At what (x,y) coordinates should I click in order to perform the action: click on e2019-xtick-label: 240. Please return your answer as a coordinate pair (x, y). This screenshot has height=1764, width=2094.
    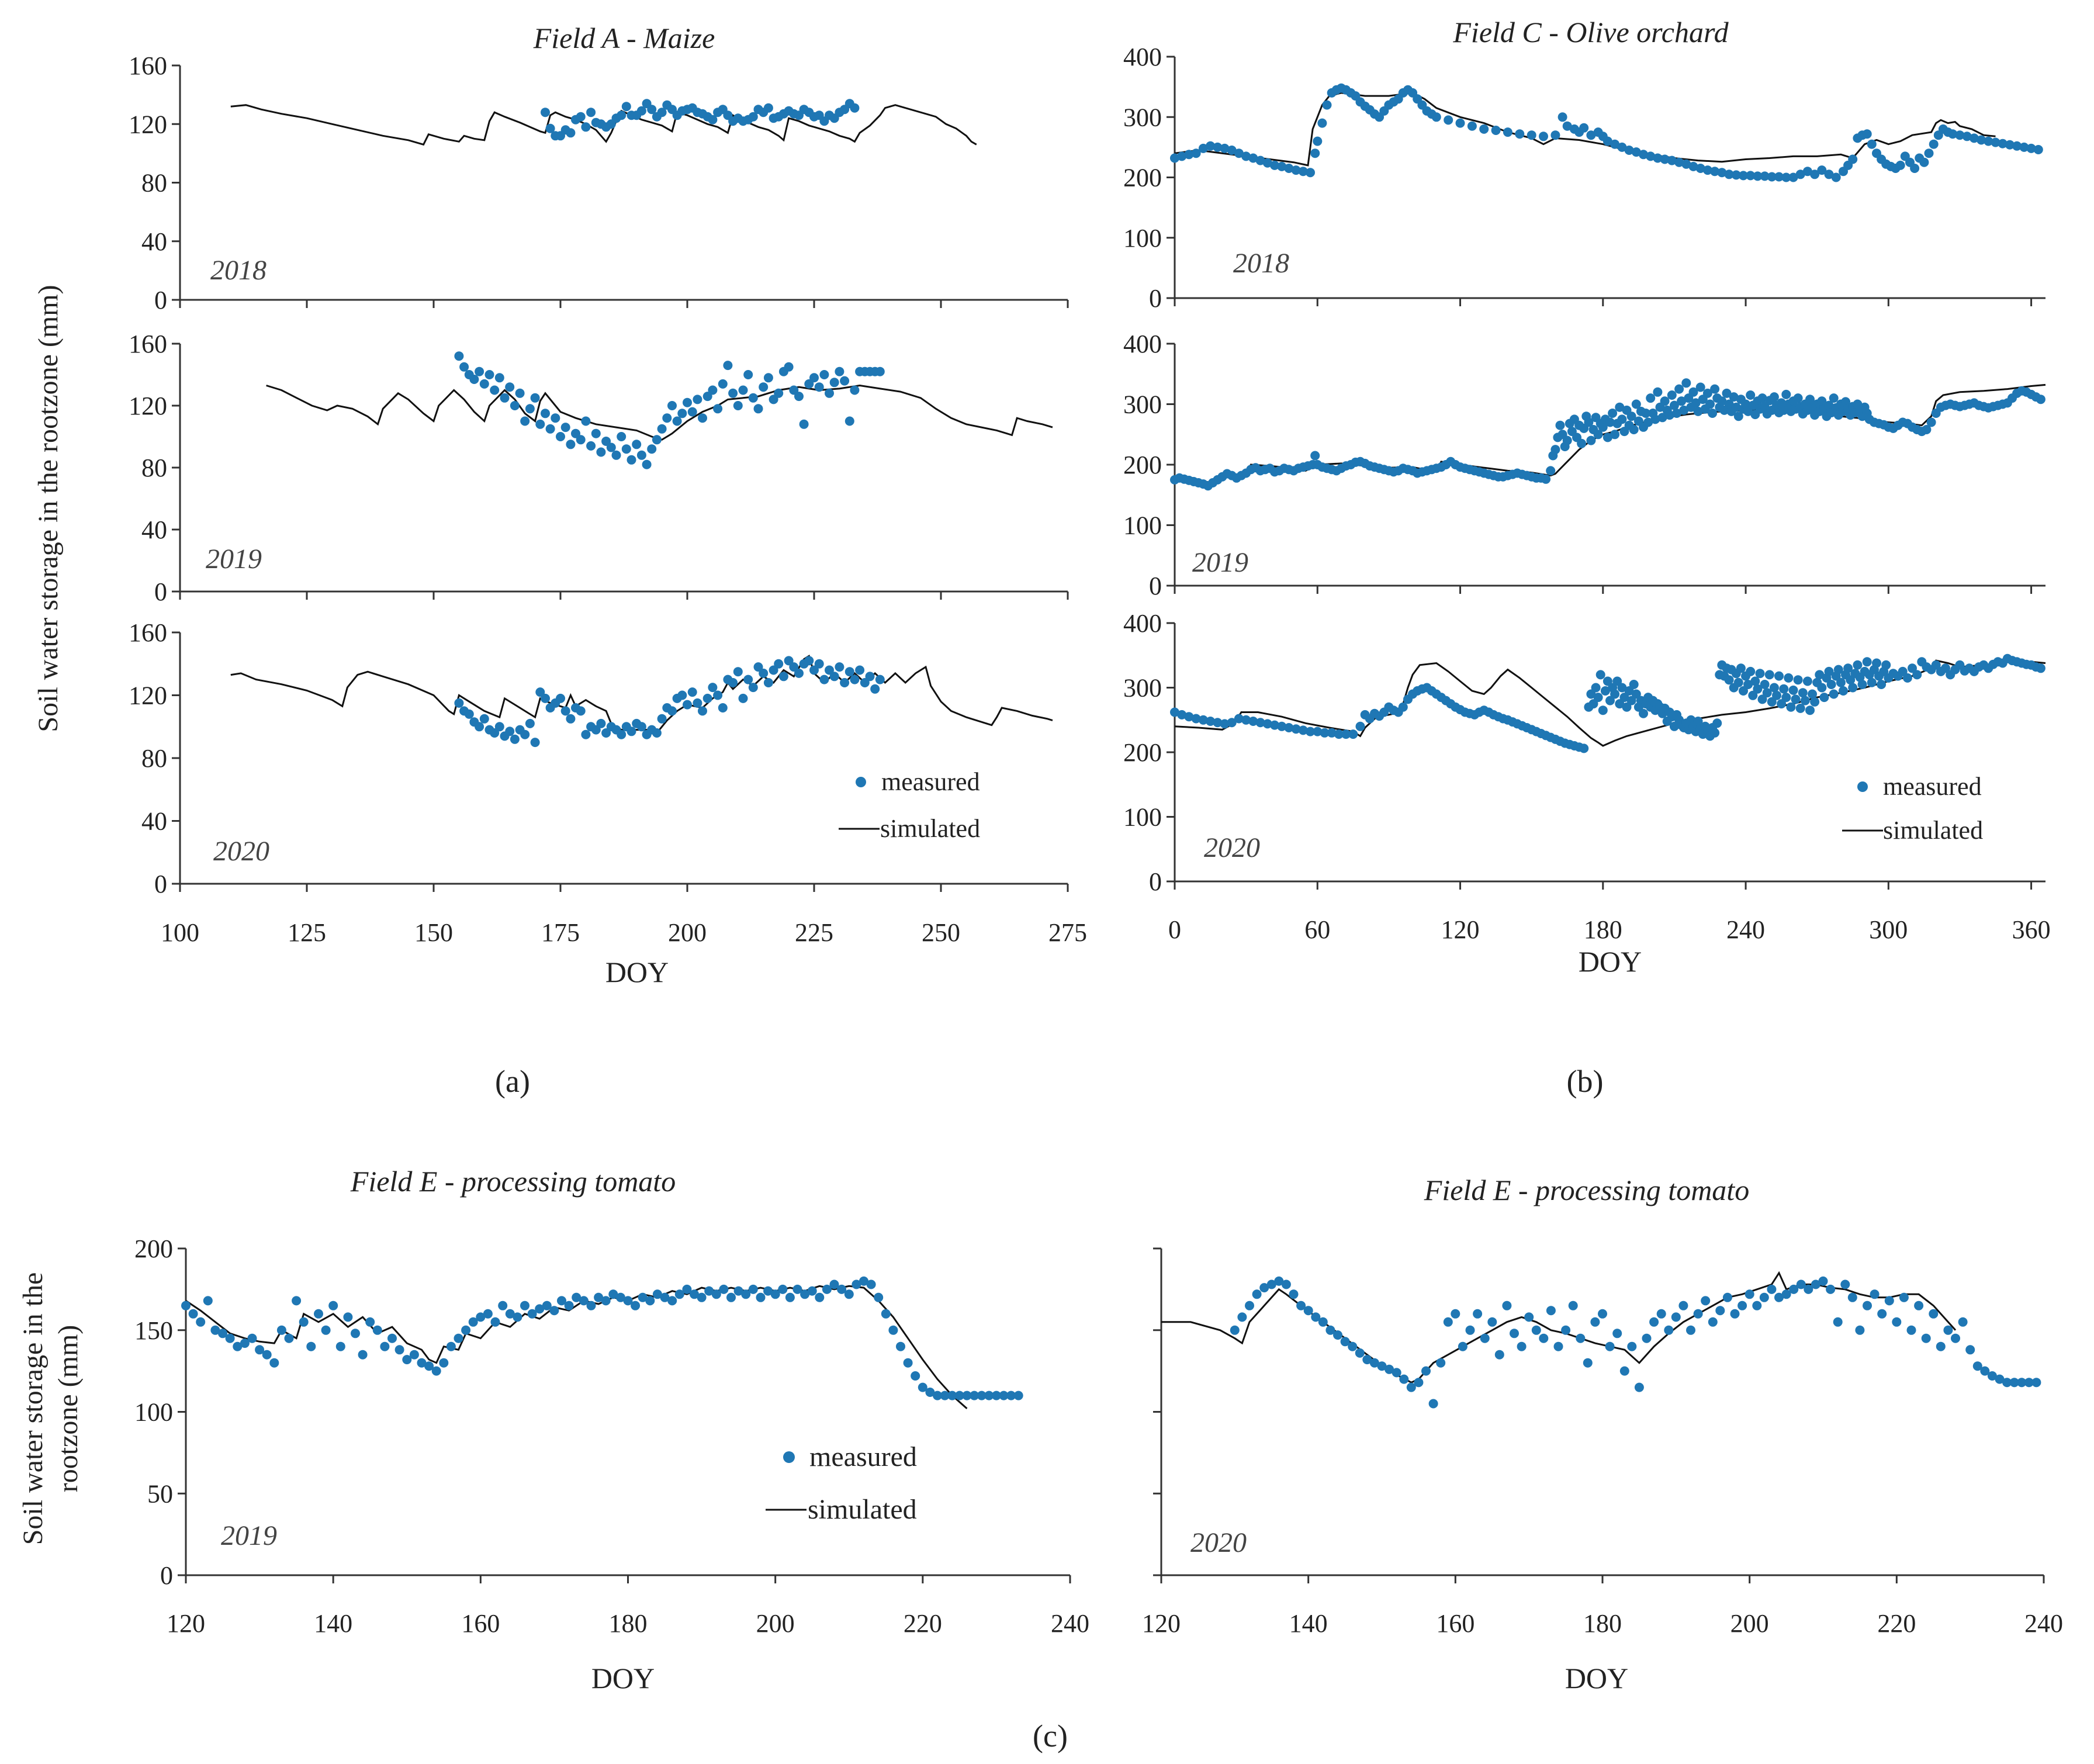
    Looking at the image, I should click on (1070, 1623).